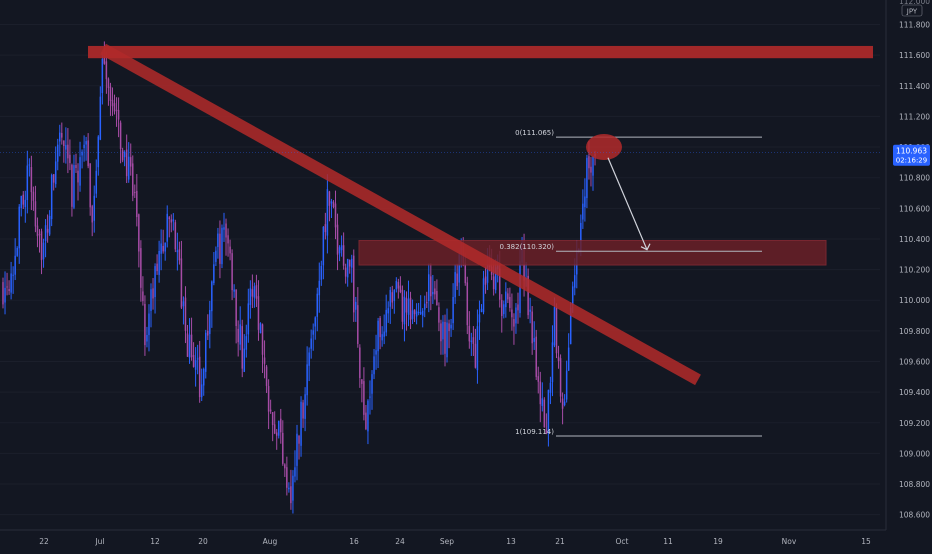 The height and width of the screenshot is (554, 932). I want to click on x-tick-label: 11, so click(668, 541).